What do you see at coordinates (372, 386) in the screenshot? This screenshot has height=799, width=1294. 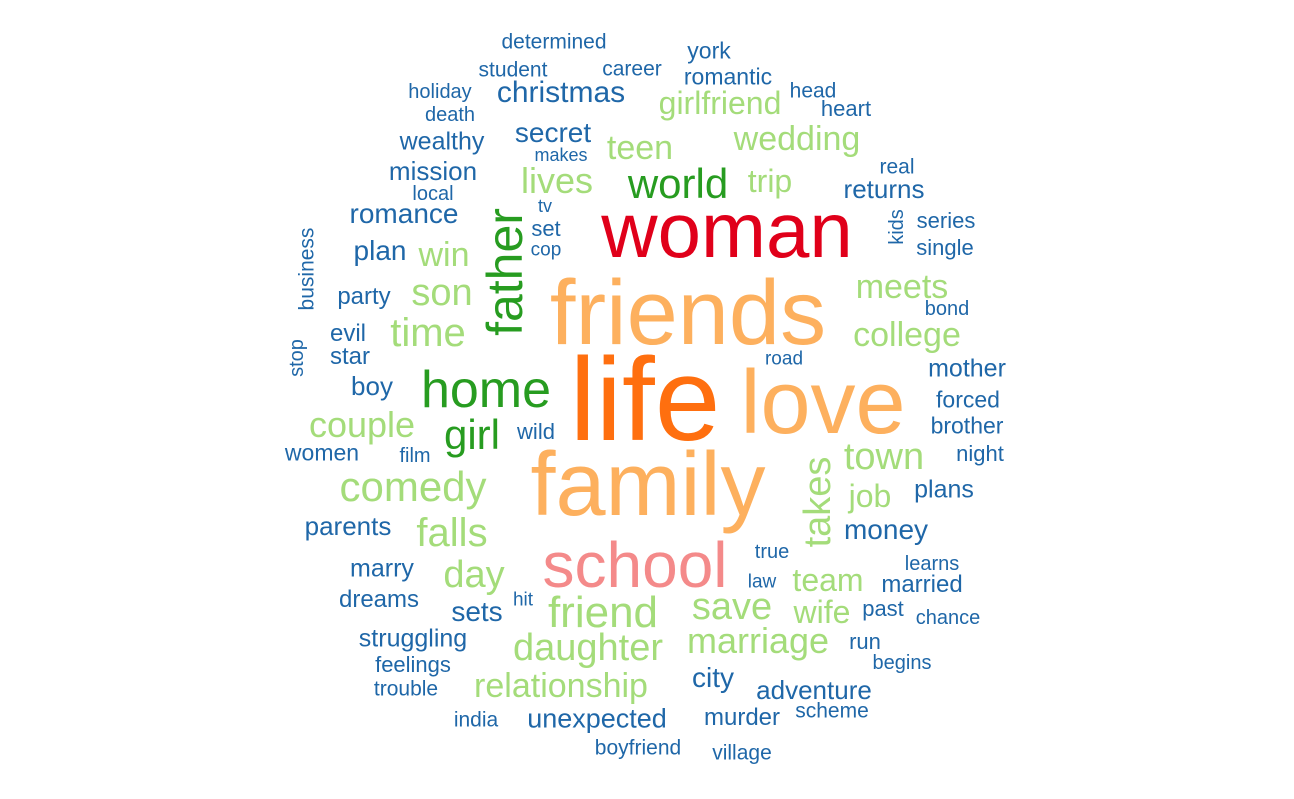 I see `word: boy` at bounding box center [372, 386].